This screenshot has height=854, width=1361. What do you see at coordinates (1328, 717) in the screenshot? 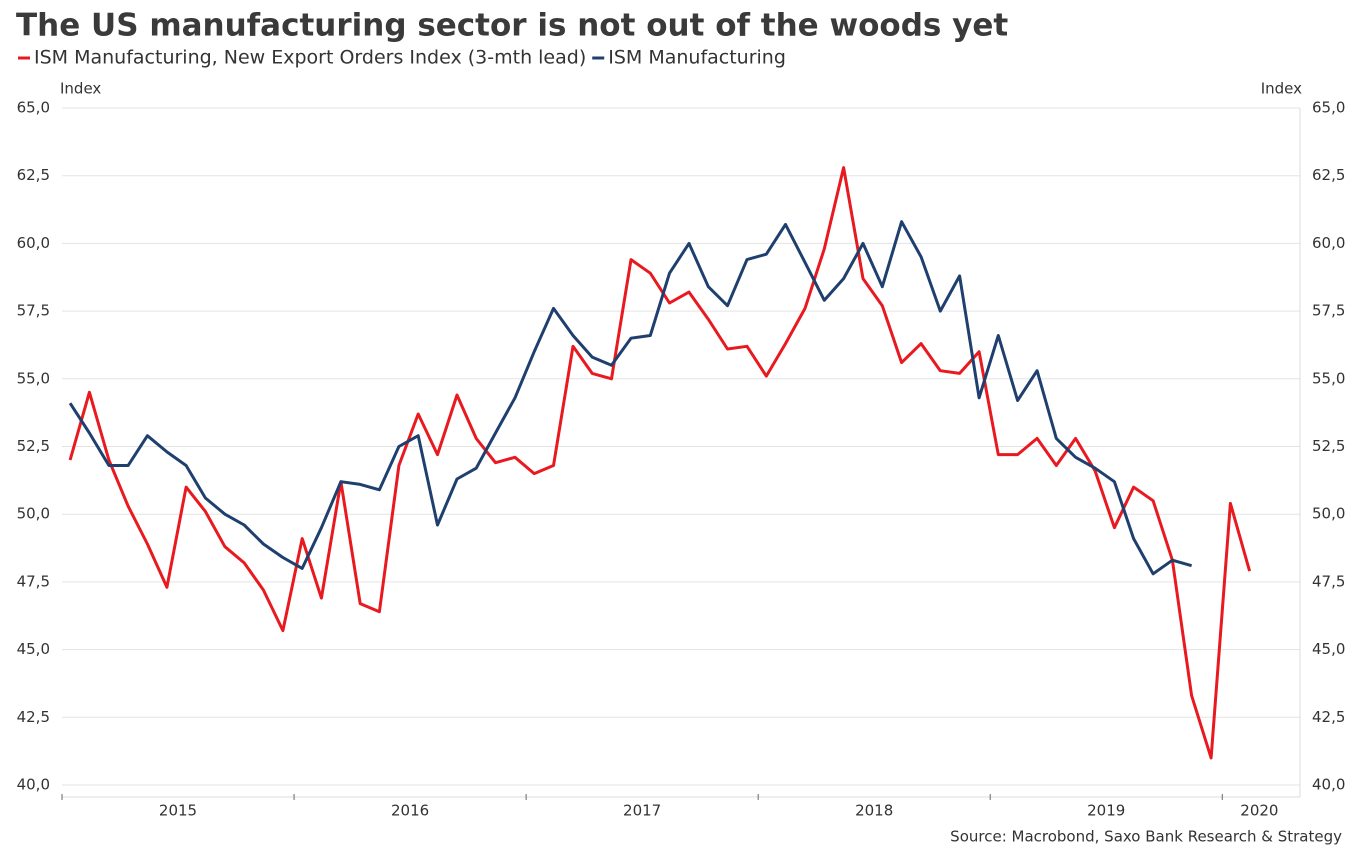
I see `y2-tick-label: 42,5` at bounding box center [1328, 717].